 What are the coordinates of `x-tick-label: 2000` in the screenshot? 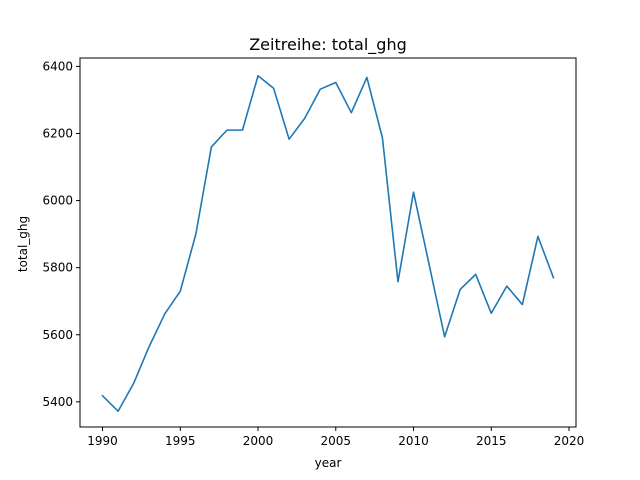 It's located at (258, 441).